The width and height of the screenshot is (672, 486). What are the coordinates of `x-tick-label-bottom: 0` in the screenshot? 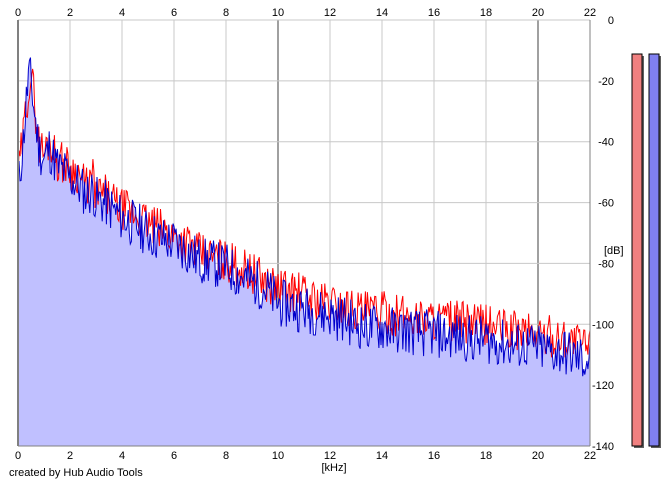 It's located at (18, 456).